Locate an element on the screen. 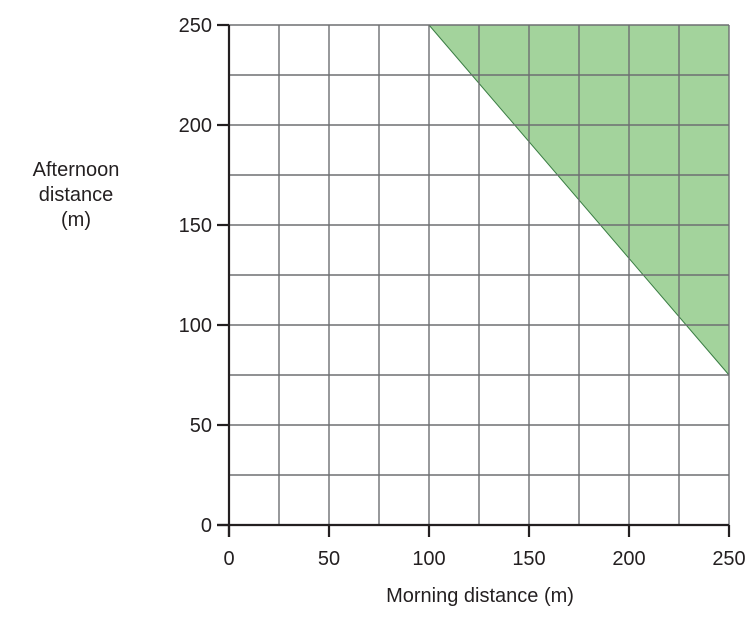 The width and height of the screenshot is (753, 634). x-tick-label-200: 200 is located at coordinates (628, 559).